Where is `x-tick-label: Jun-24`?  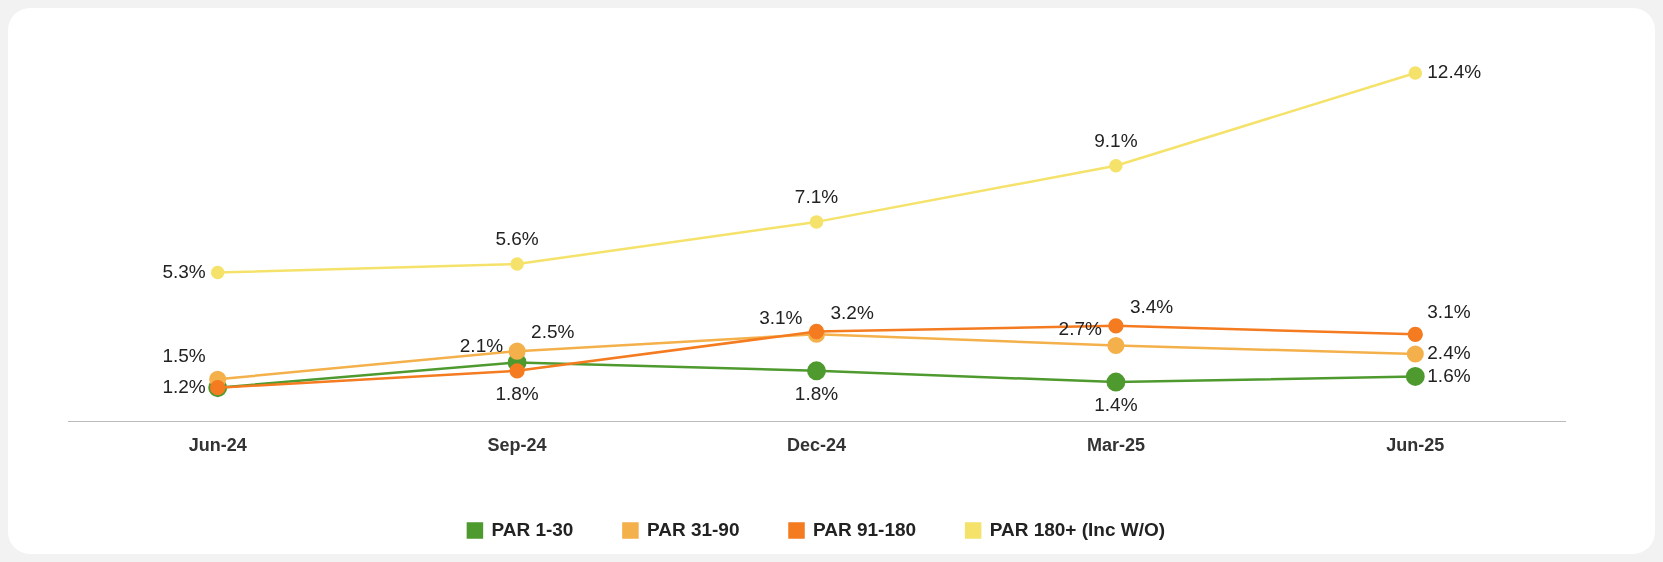 x-tick-label: Jun-24 is located at coordinates (217, 445).